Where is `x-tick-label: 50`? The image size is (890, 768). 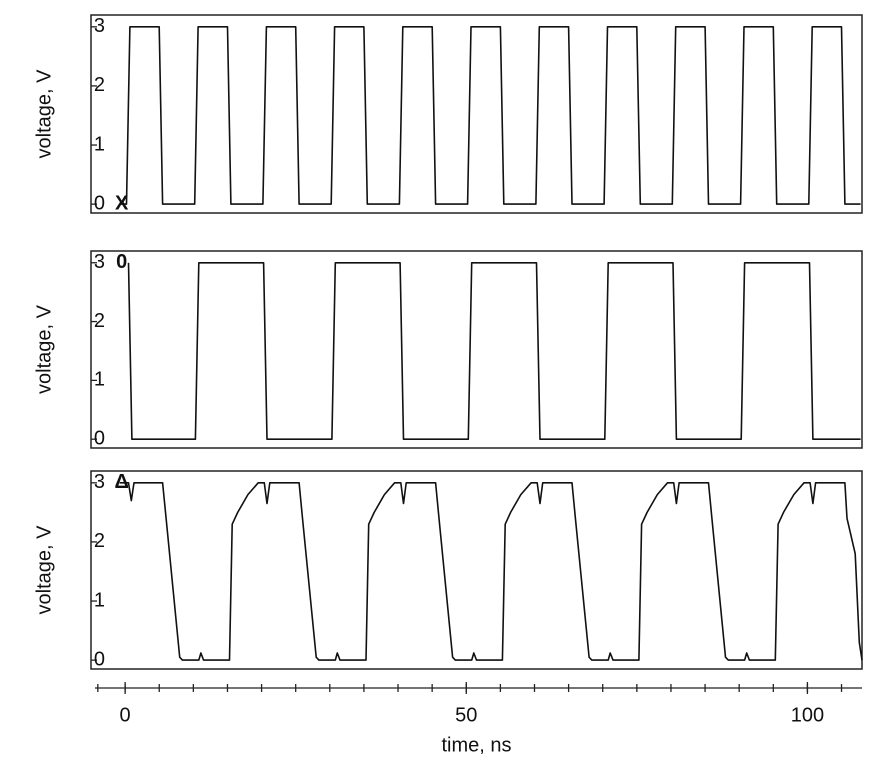 x-tick-label: 50 is located at coordinates (466, 715).